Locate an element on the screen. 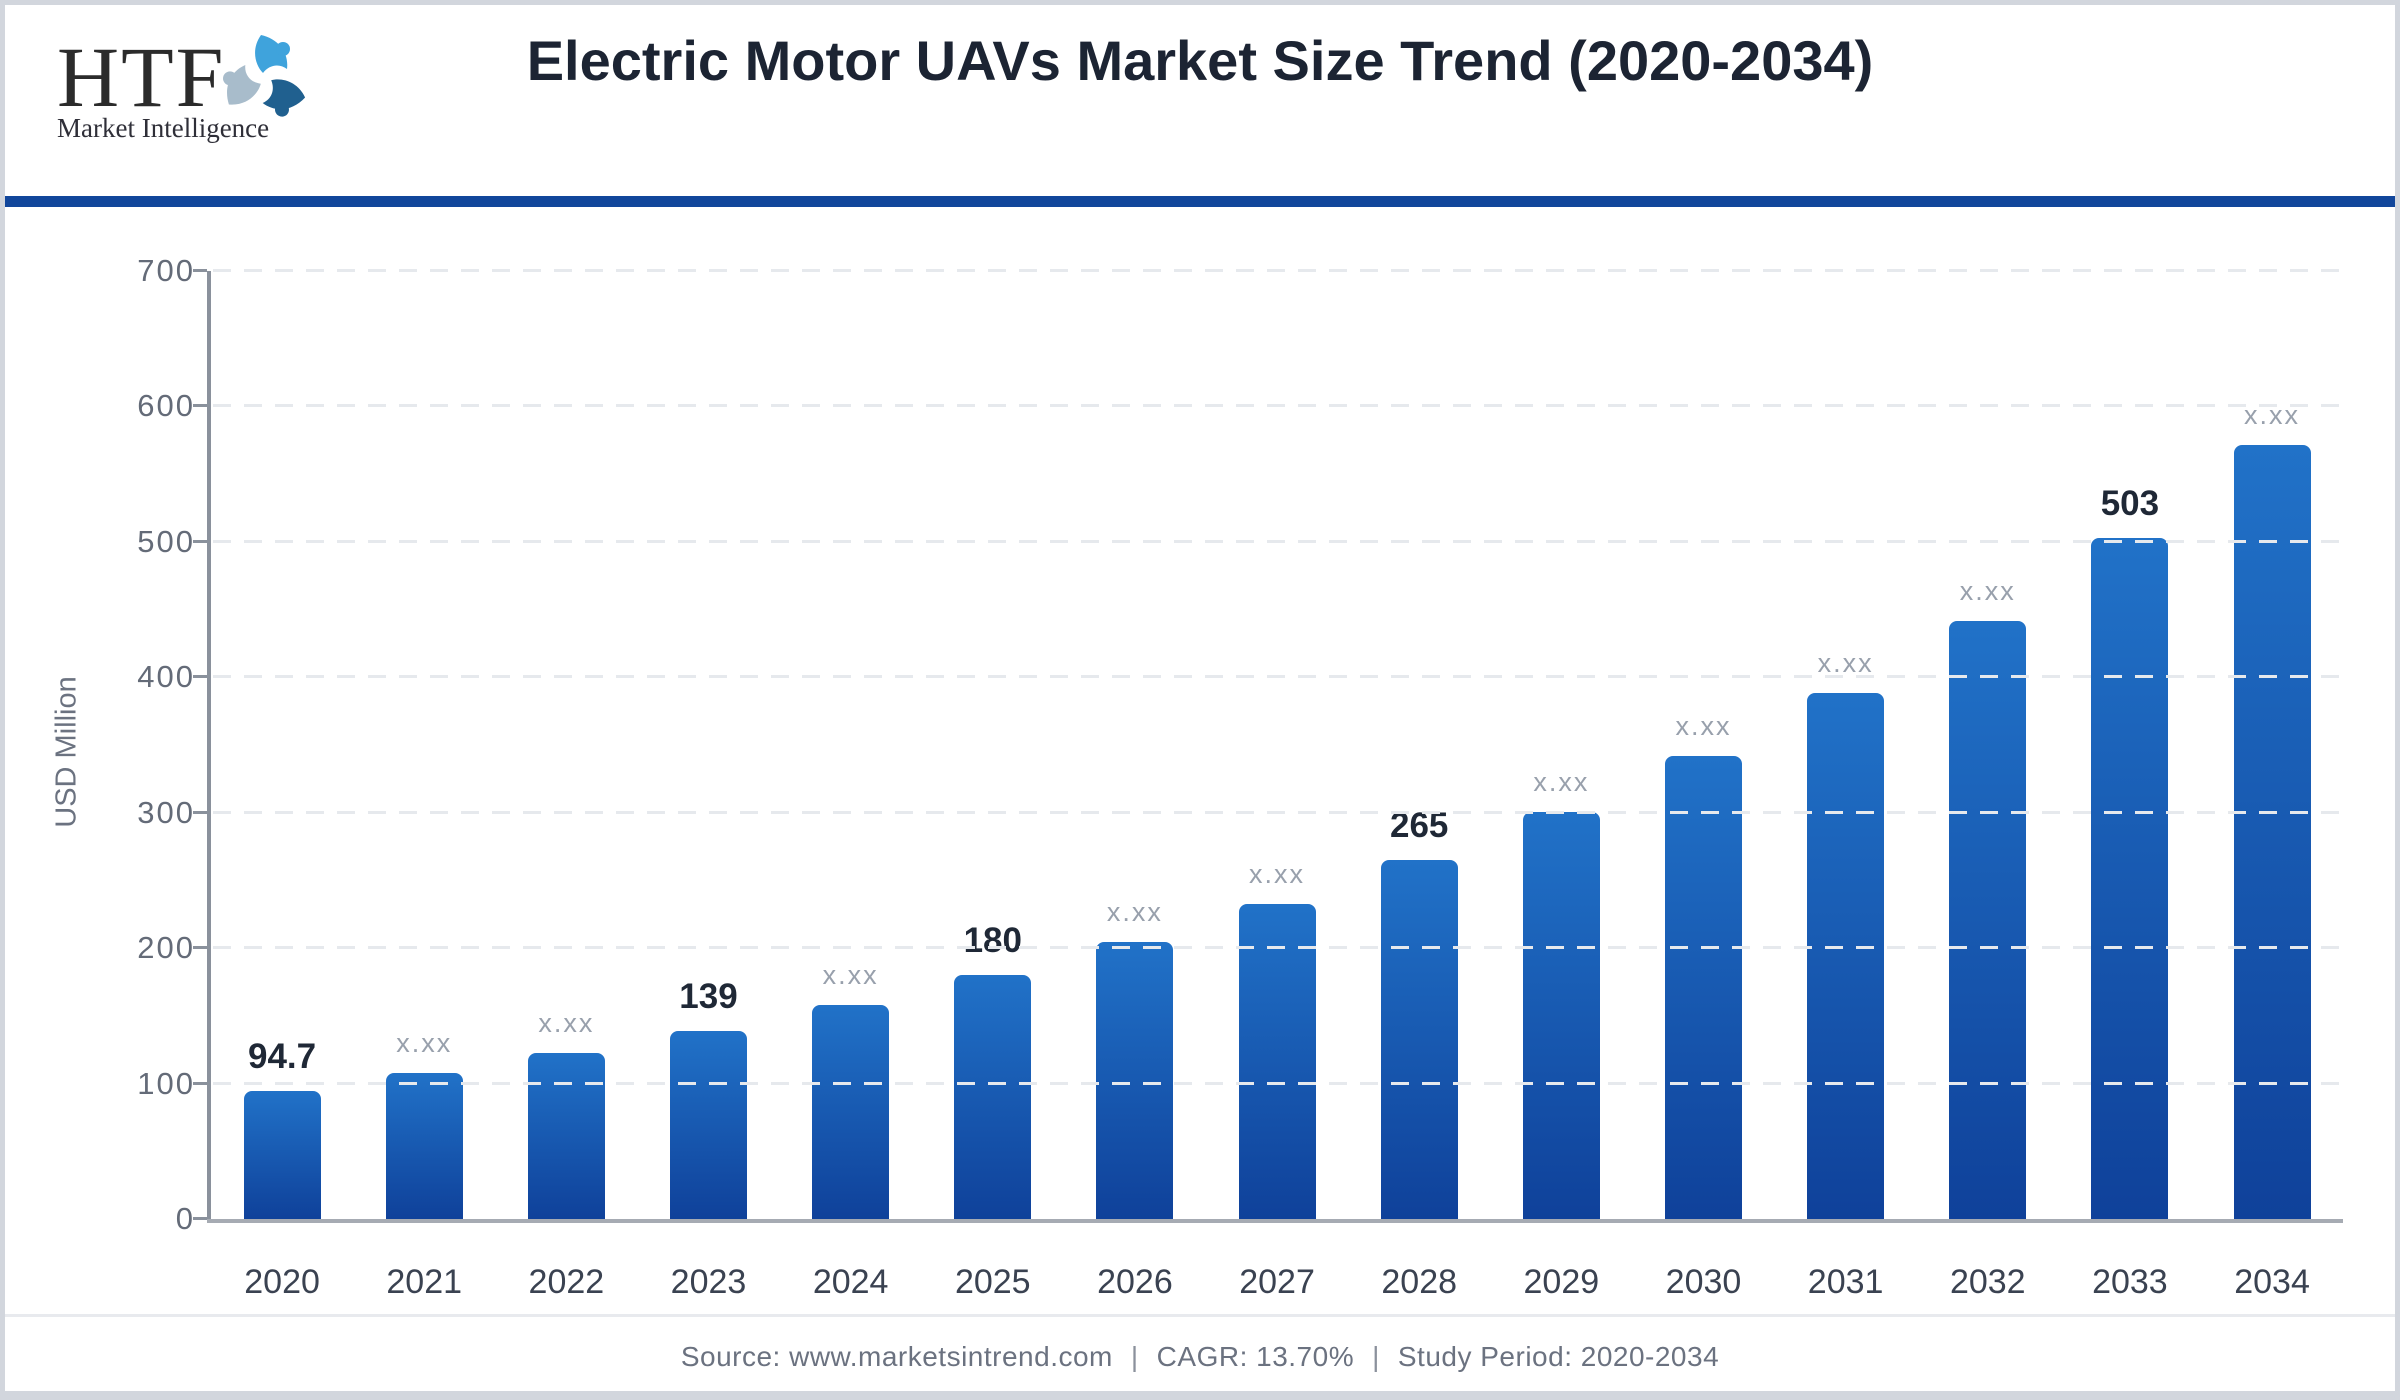 This screenshot has width=2400, height=1400. x-tick-label-2033: 2033 is located at coordinates (2130, 1282).